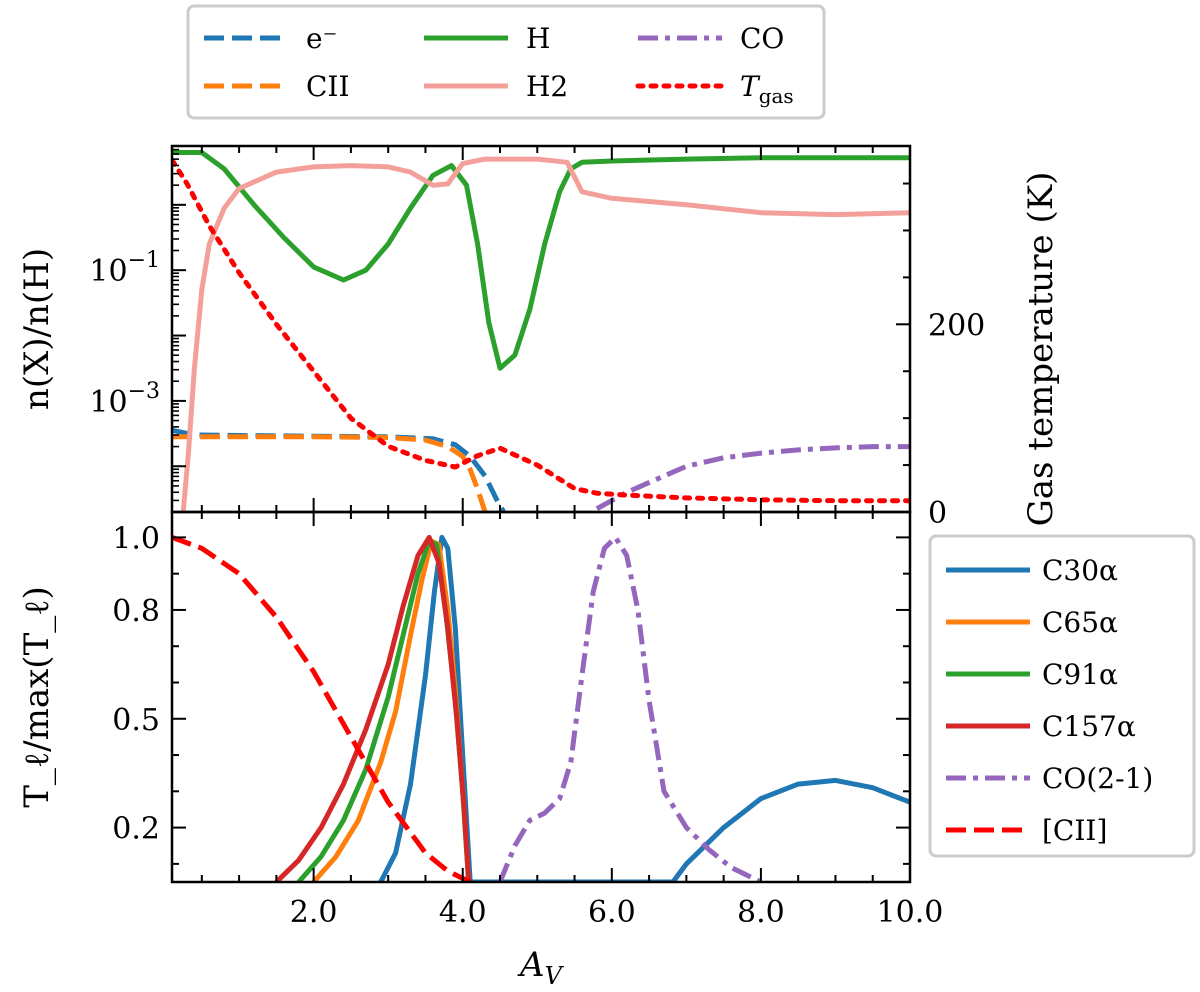 The height and width of the screenshot is (992, 1200). Describe the element at coordinates (136, 720) in the screenshot. I see `y-tick-label: 0.5` at that location.